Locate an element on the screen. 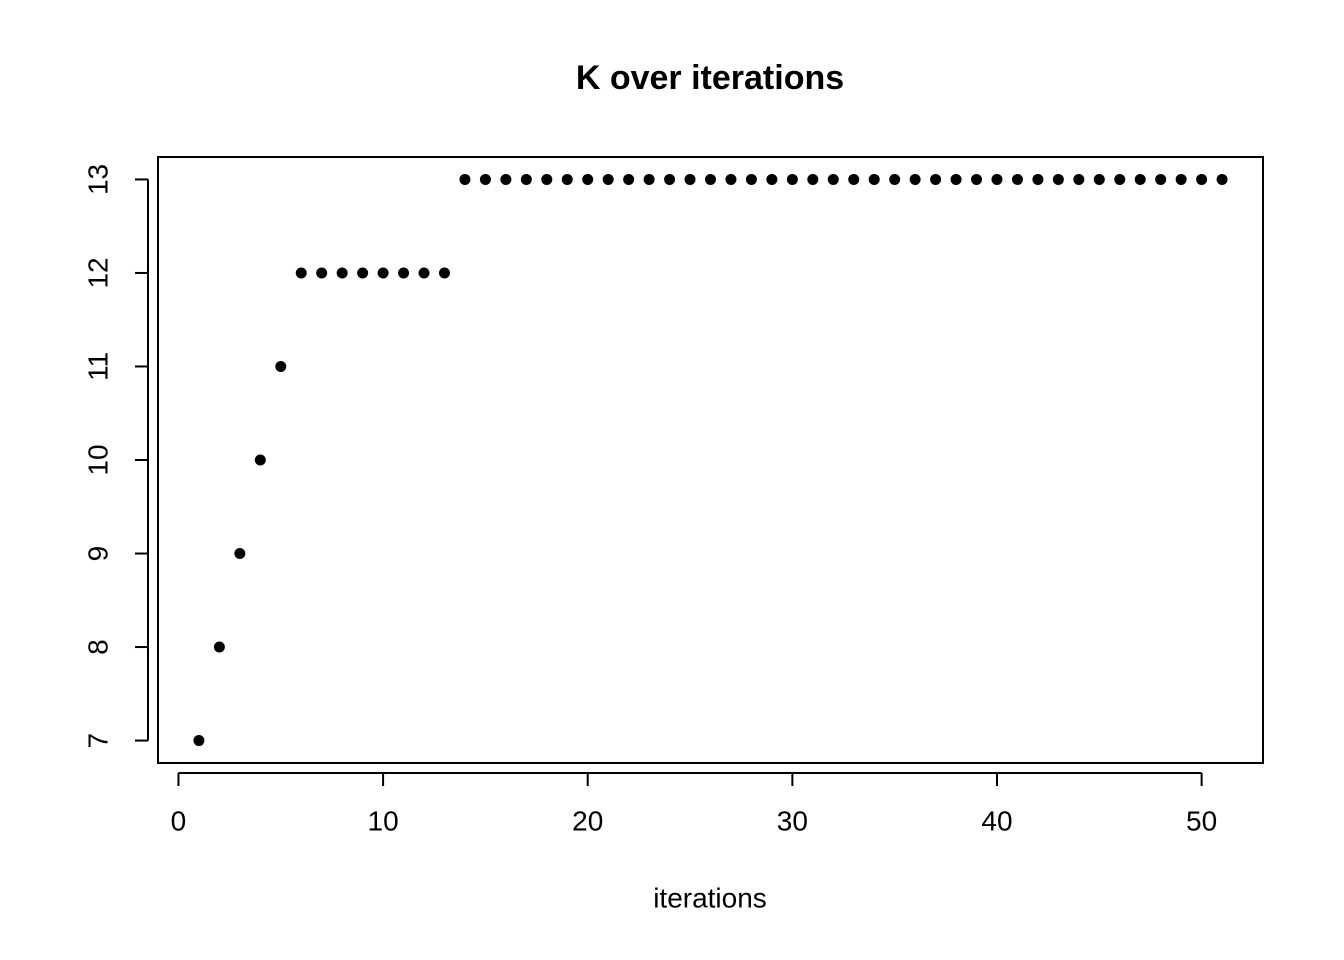 Image resolution: width=1344 pixels, height=960 pixels. y-tick-label: 10 is located at coordinates (97, 459).